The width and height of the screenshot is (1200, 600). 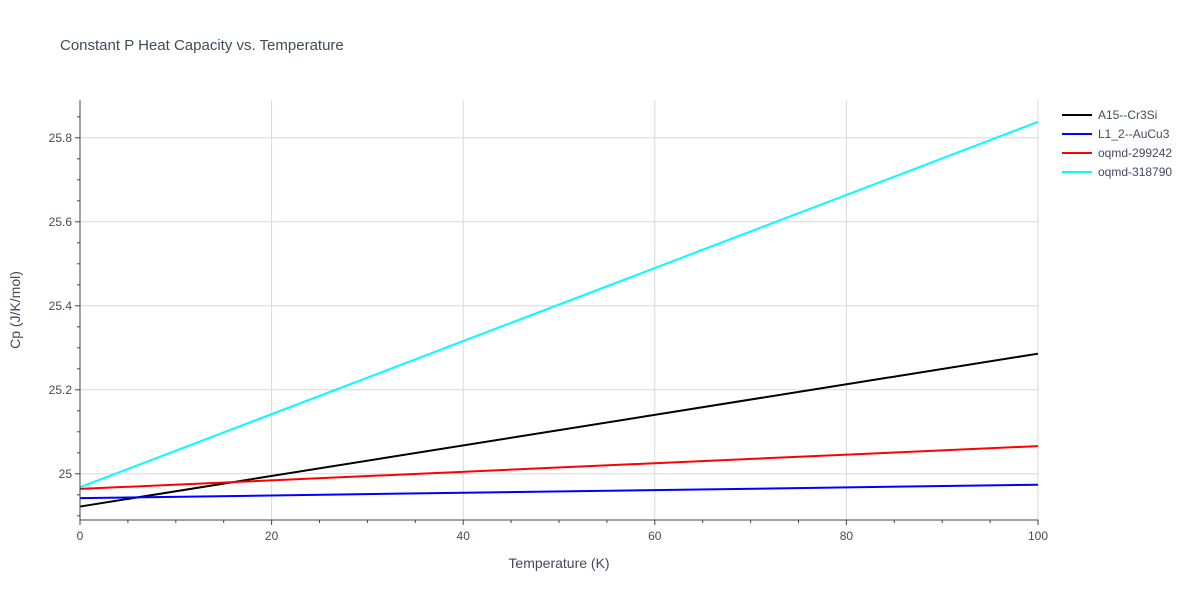 I want to click on x-axis-title: Temperature (K), so click(x=558, y=563).